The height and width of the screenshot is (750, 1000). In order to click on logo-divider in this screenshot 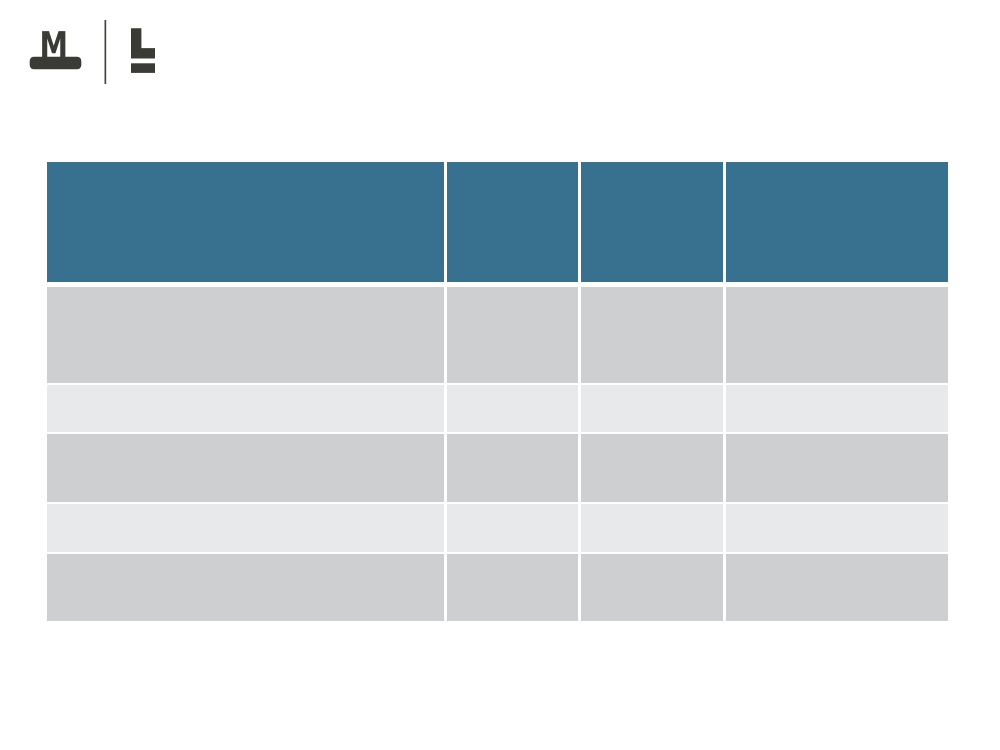, I will do `click(105, 52)`.